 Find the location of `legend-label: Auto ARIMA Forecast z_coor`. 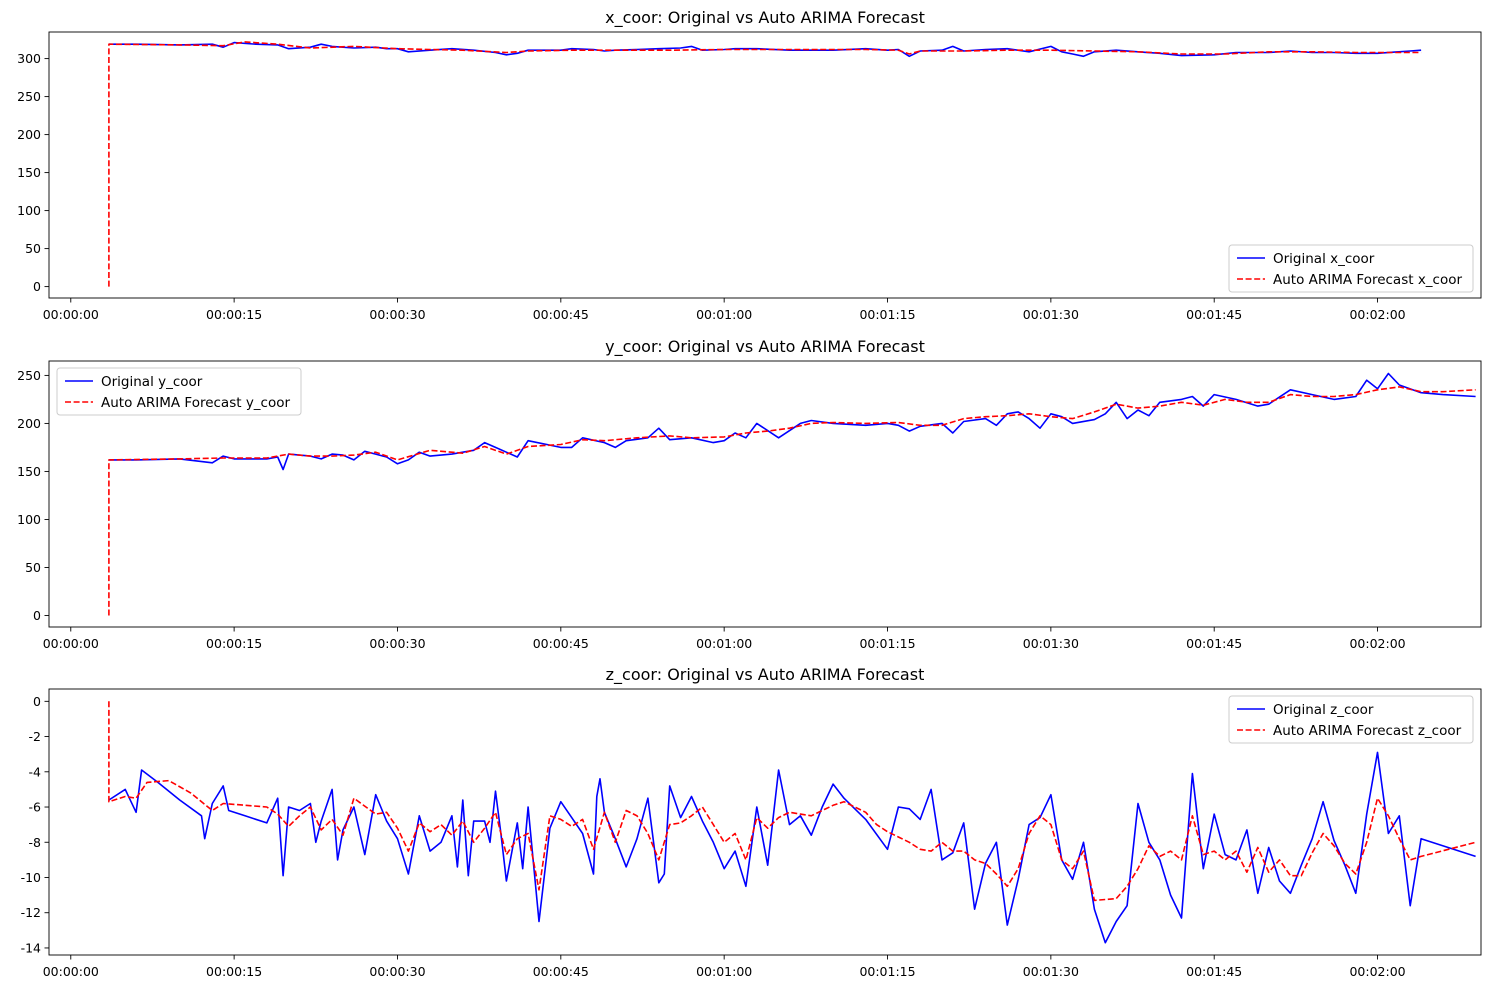

legend-label: Auto ARIMA Forecast z_coor is located at coordinates (1367, 731).